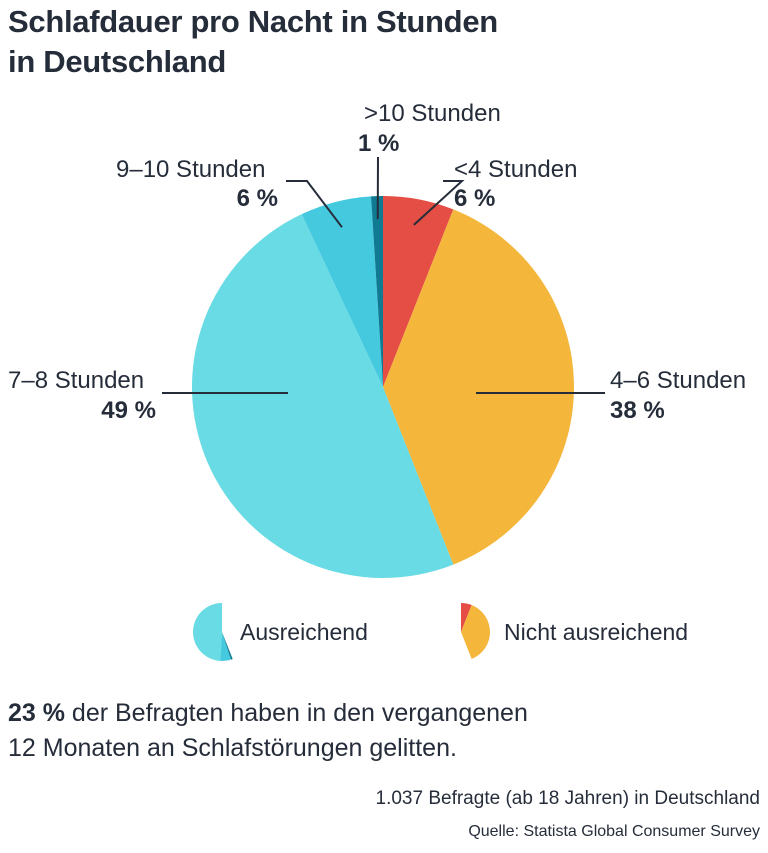 The image size is (768, 853). Describe the element at coordinates (253, 21) in the screenshot. I see `title-line-1: Schlafdauer pro Nacht in Stunden` at that location.